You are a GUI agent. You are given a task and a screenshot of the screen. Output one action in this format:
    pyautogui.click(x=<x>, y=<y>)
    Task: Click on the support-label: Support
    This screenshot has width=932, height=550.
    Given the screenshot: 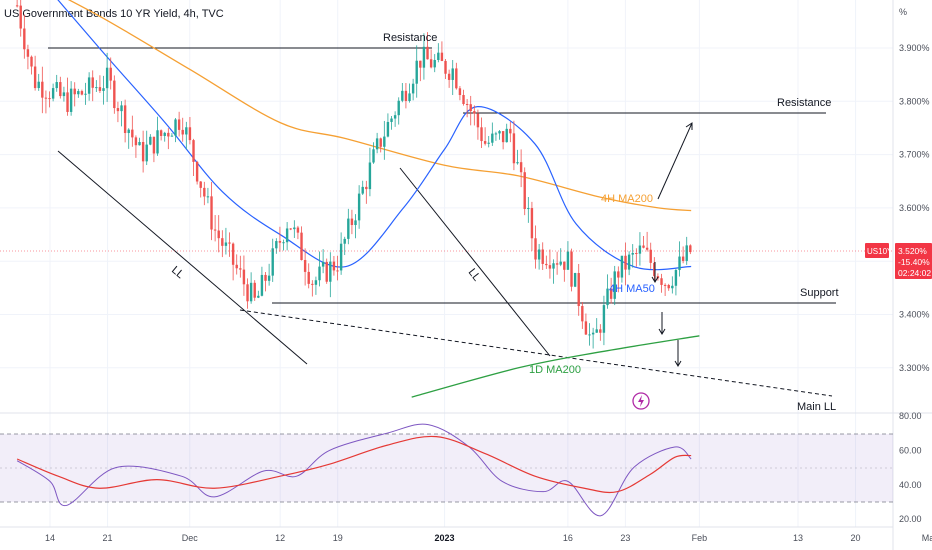 What is the action you would take?
    pyautogui.click(x=819, y=293)
    